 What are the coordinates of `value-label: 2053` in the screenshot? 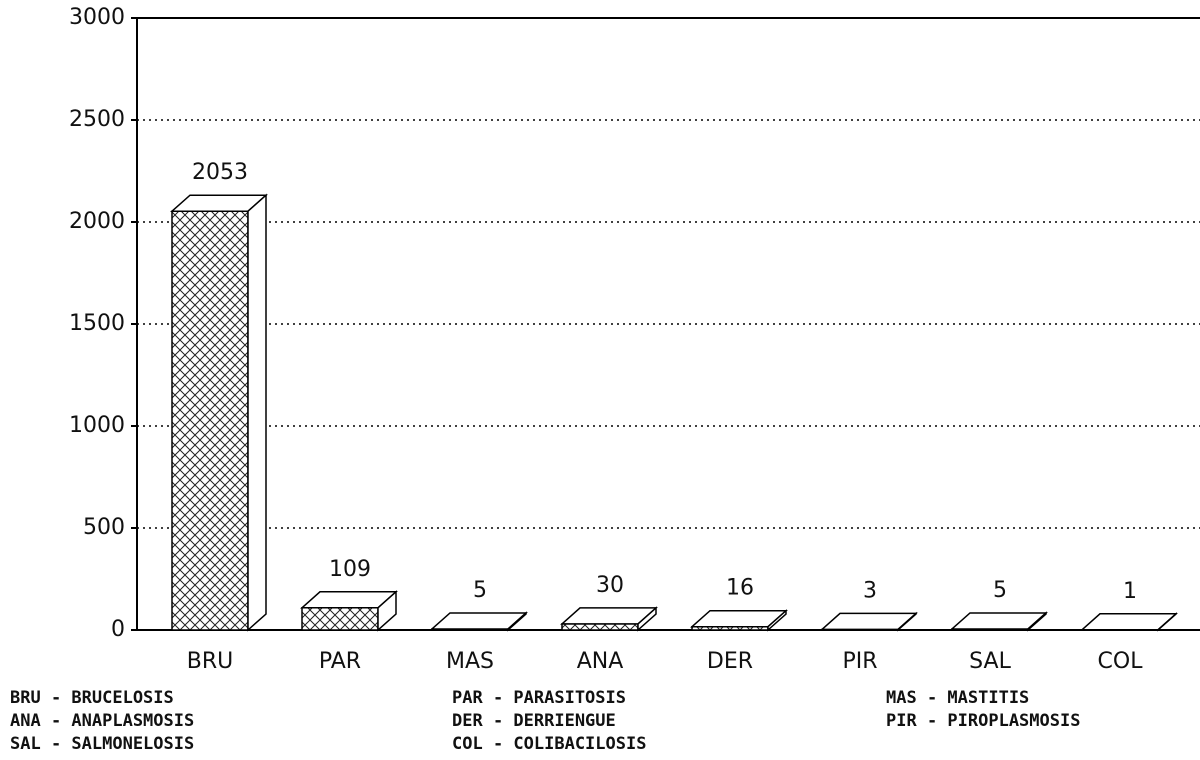 It's located at (220, 172).